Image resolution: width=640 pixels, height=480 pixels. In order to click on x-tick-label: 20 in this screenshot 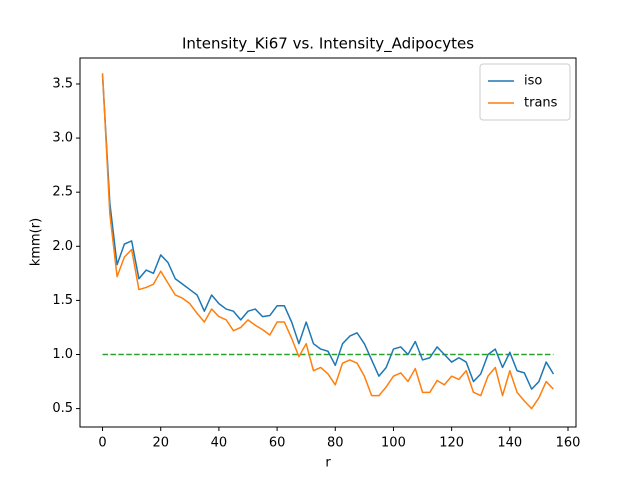, I will do `click(160, 443)`.